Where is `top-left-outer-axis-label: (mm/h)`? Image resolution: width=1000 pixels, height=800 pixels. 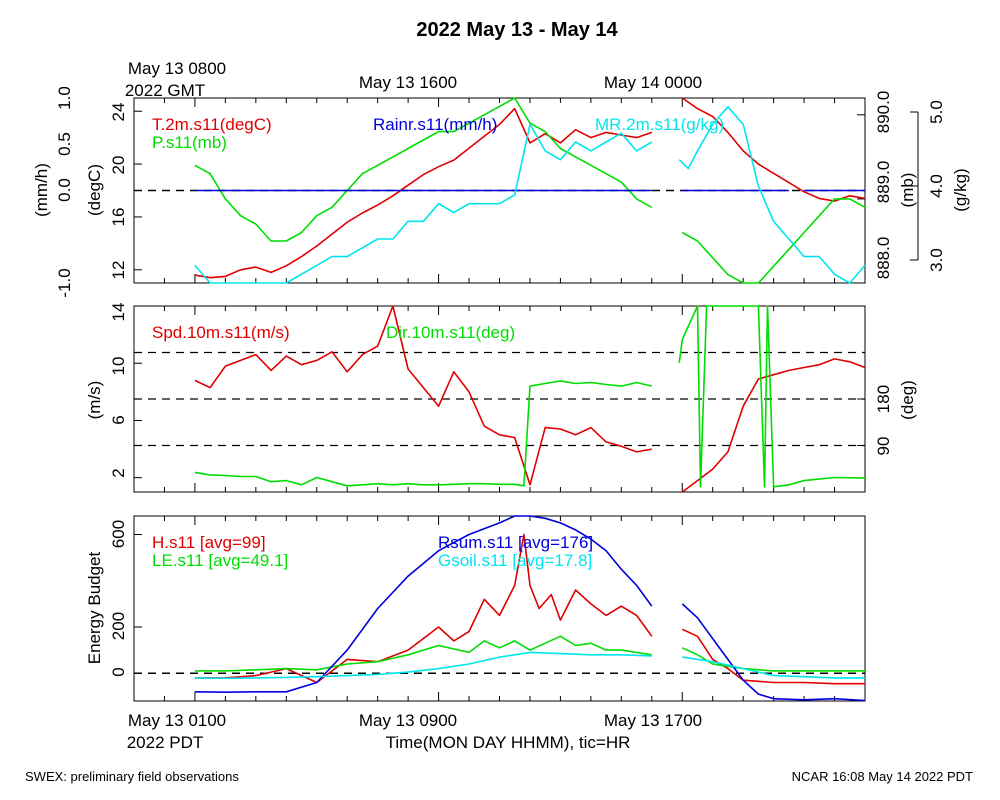
top-left-outer-axis-label: (mm/h) is located at coordinates (41, 190).